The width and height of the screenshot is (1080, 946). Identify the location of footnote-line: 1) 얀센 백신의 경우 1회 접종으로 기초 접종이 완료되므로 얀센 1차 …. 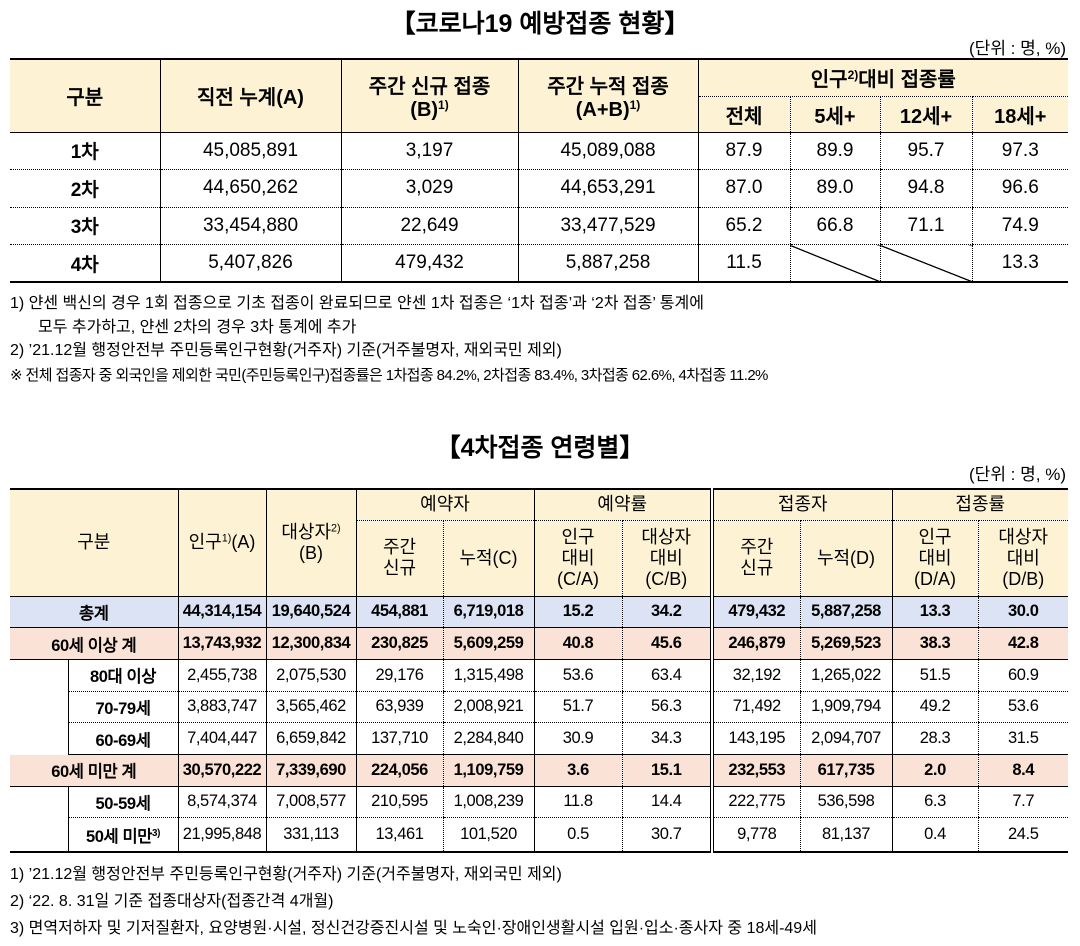
(357, 303).